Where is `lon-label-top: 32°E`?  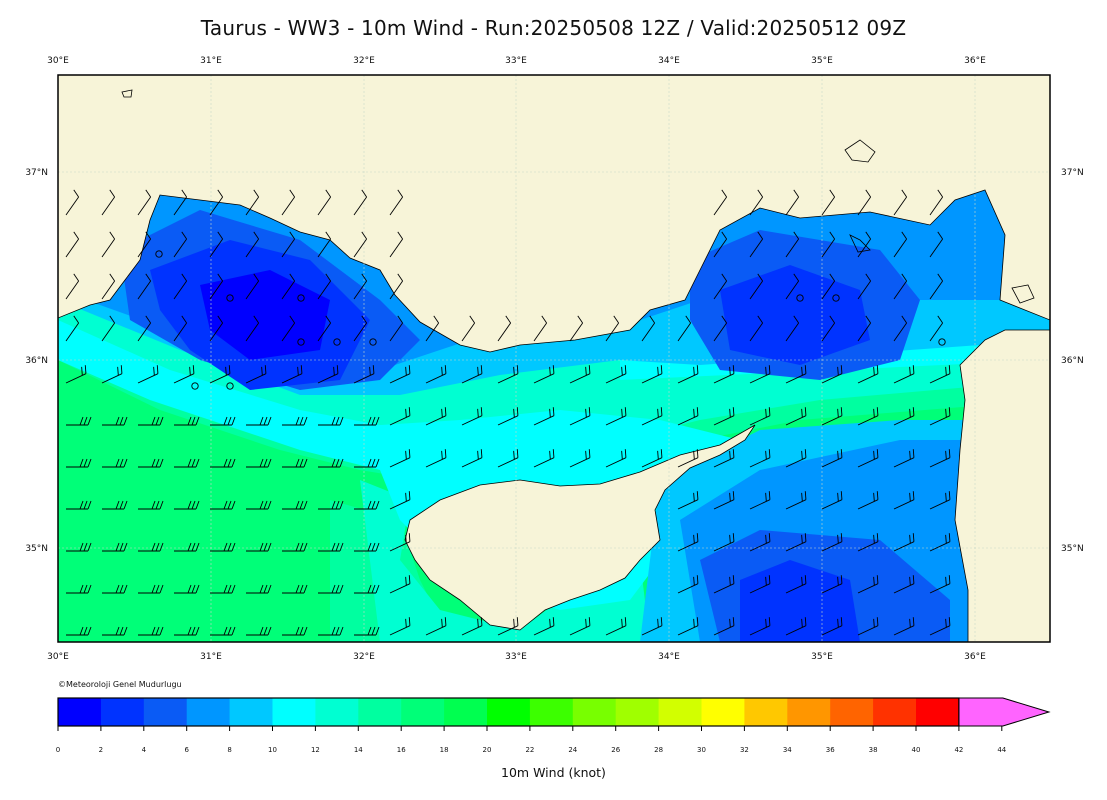
lon-label-top: 32°E is located at coordinates (364, 61).